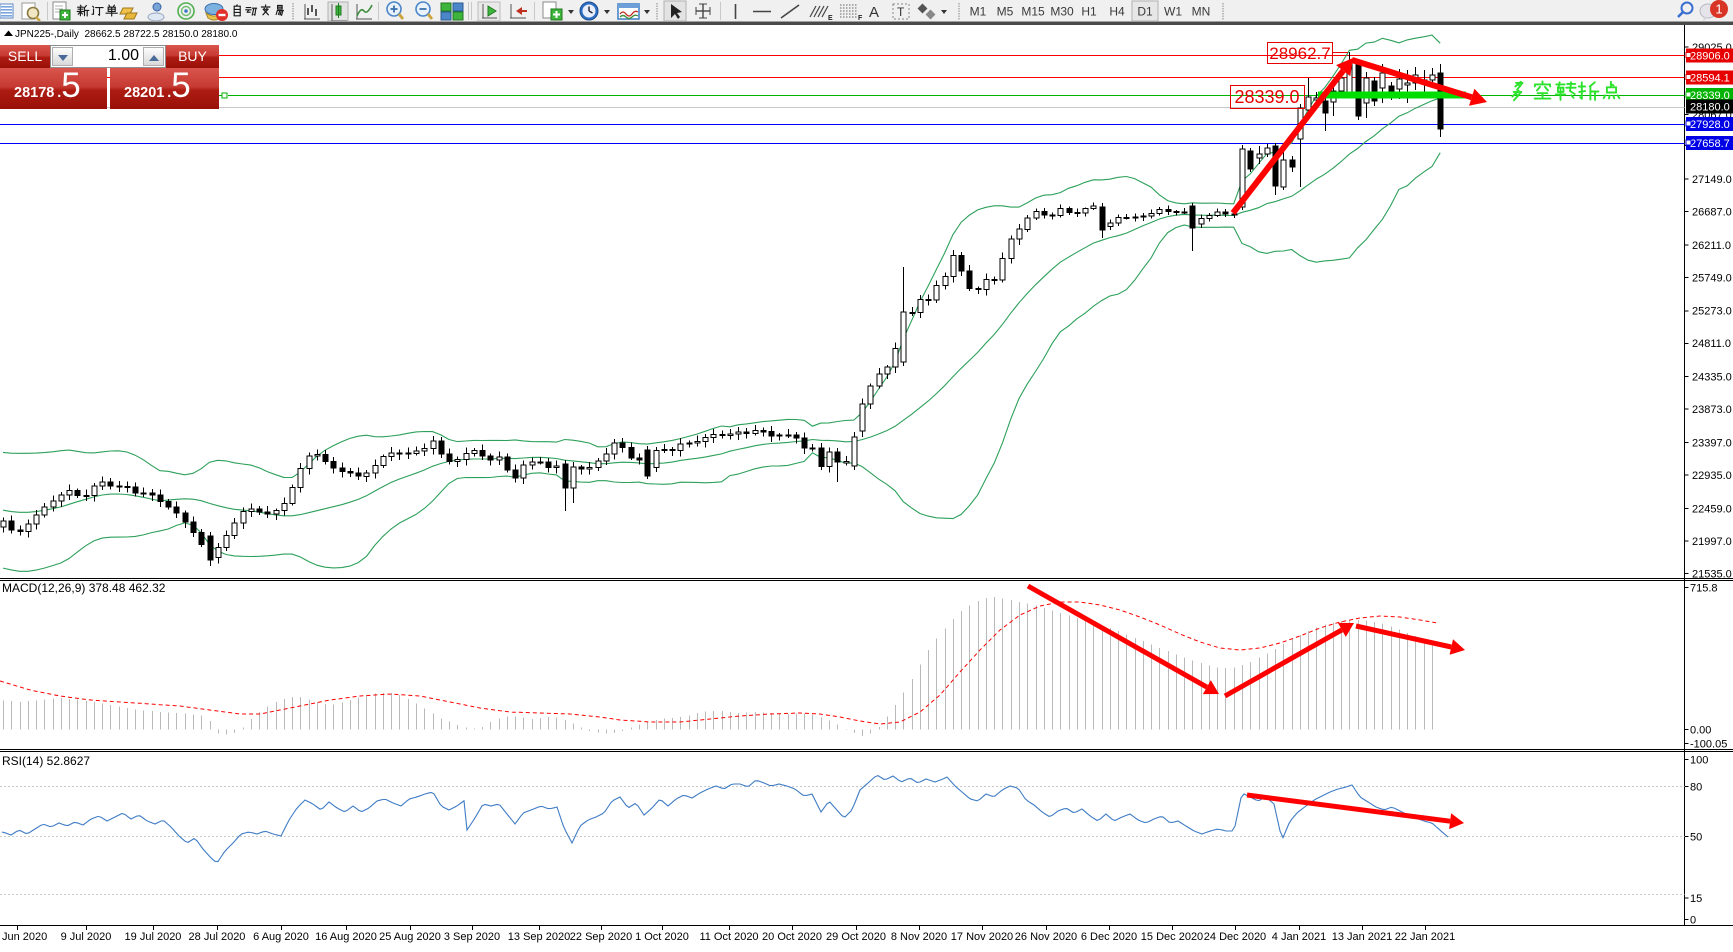 This screenshot has height=952, width=1733. What do you see at coordinates (1696, 838) in the screenshot?
I see `svg-text: 50` at bounding box center [1696, 838].